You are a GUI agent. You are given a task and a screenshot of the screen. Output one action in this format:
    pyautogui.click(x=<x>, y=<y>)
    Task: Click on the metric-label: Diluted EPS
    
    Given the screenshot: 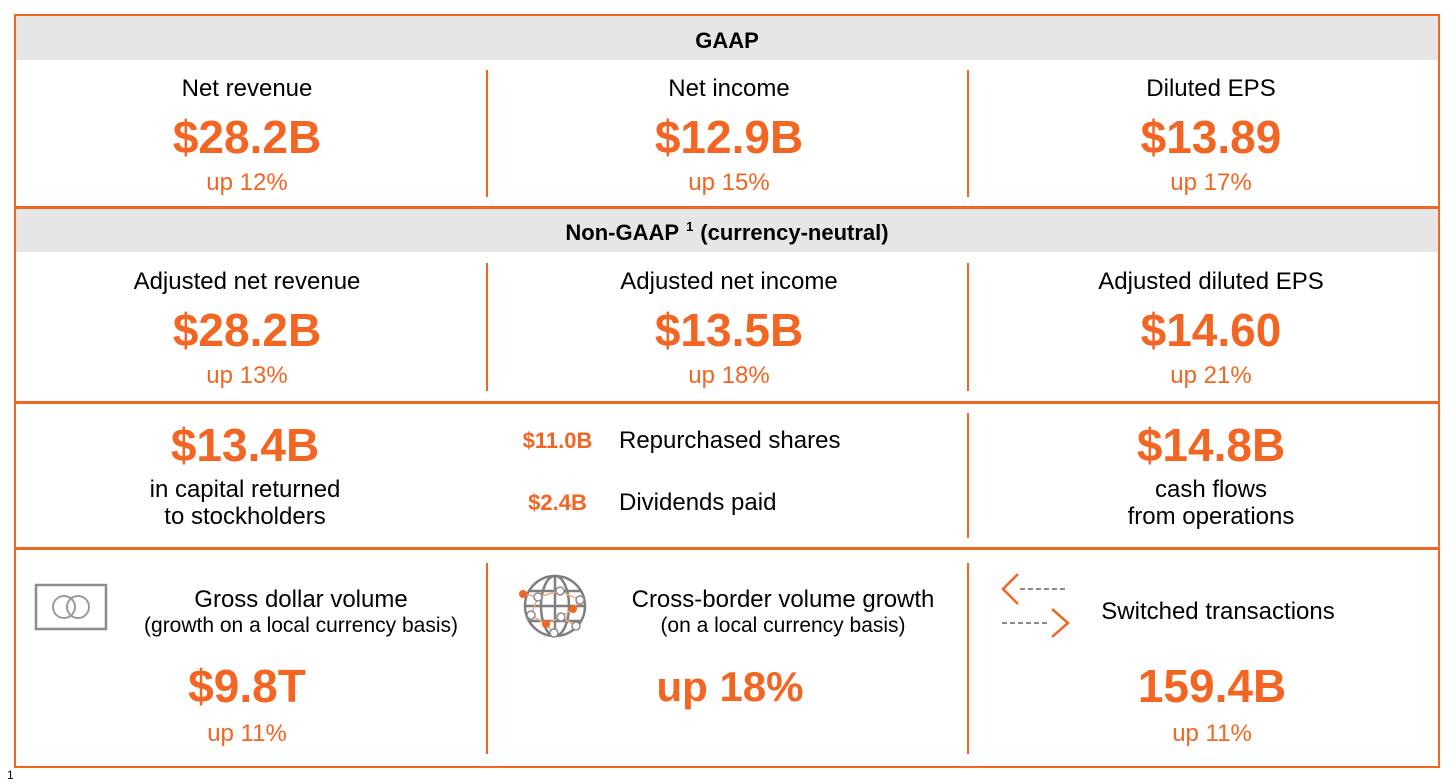 What is the action you would take?
    pyautogui.click(x=1211, y=88)
    